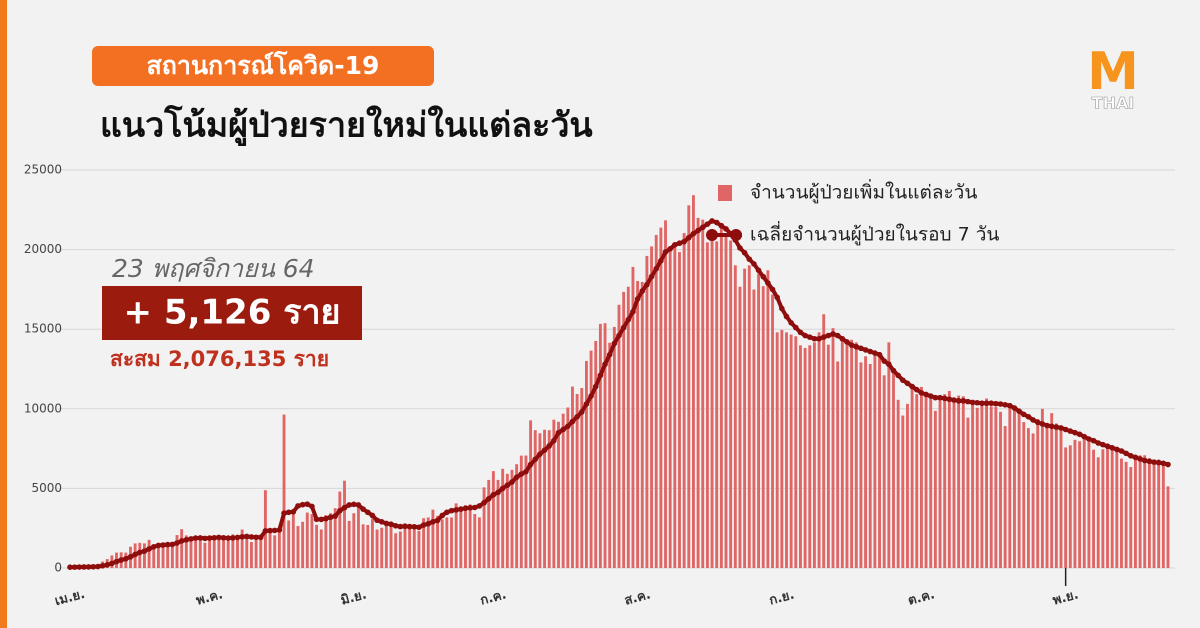 The width and height of the screenshot is (1200, 628). What do you see at coordinates (921, 597) in the screenshot?
I see `x-tick-label: ต.ค.` at bounding box center [921, 597].